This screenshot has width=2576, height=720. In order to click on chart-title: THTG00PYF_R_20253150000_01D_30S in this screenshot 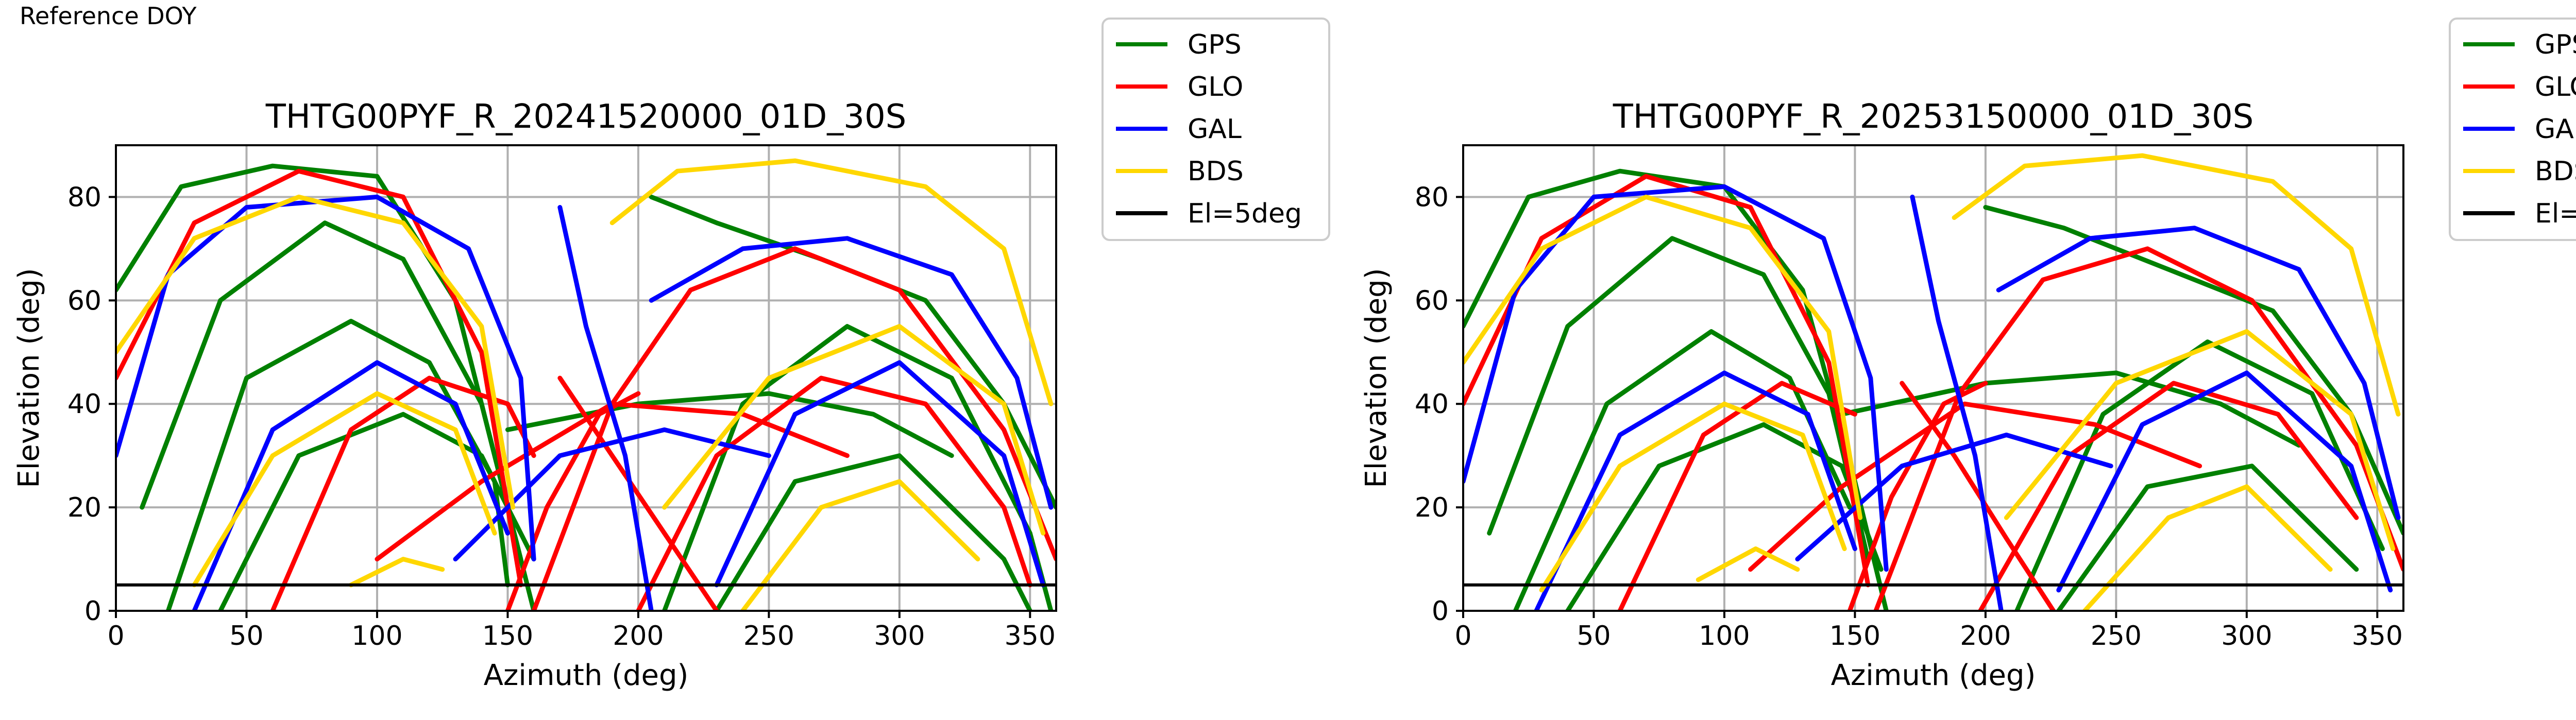, I will do `click(1934, 117)`.